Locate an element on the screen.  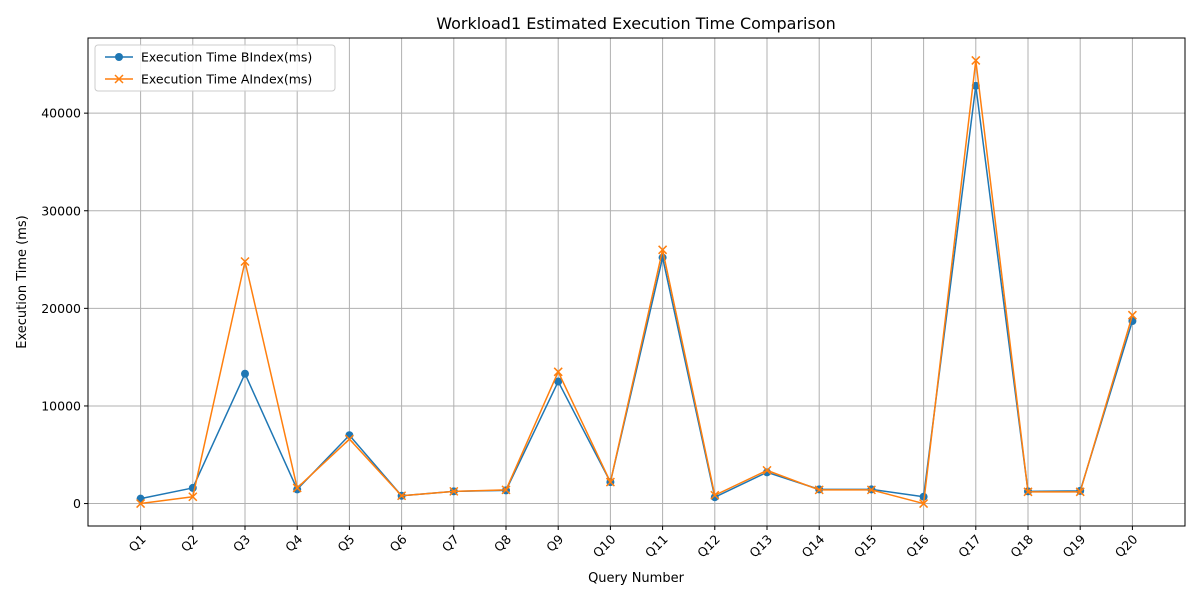
y-tick-label: 0 is located at coordinates (77, 503).